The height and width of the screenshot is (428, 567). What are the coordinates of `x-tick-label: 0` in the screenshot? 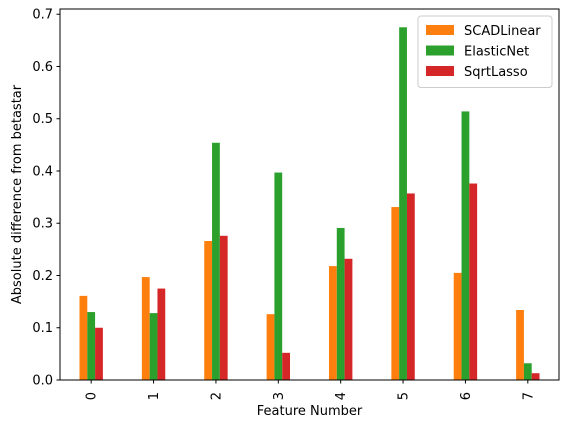 It's located at (92, 396).